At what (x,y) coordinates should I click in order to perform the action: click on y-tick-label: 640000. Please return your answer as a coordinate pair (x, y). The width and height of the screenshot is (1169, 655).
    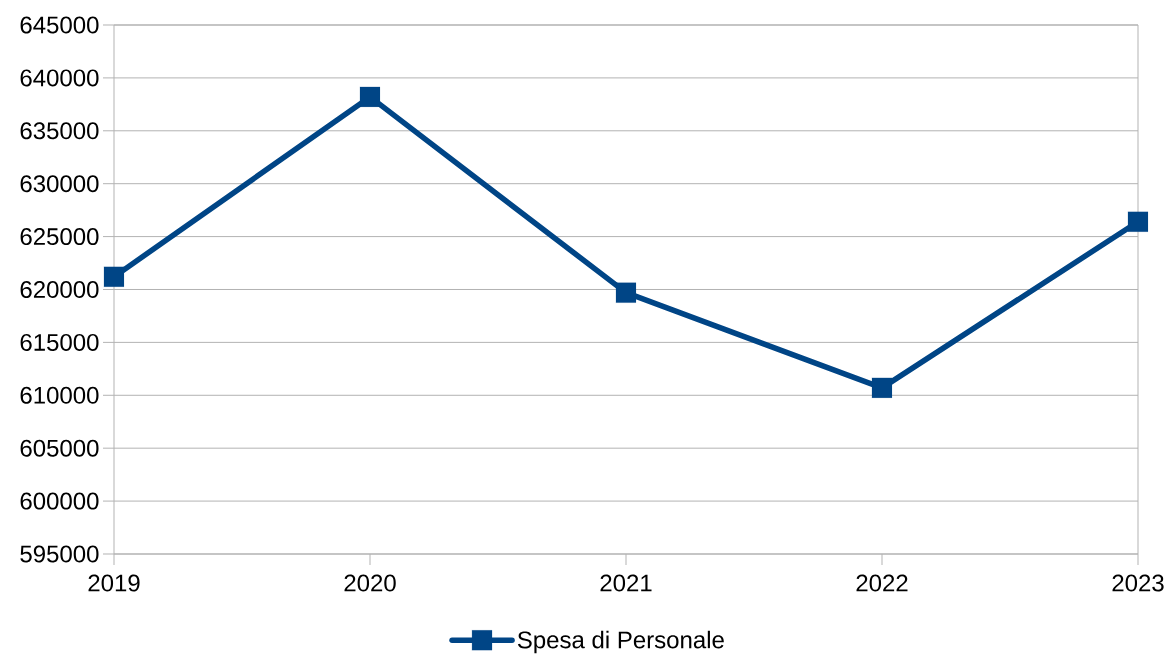
    Looking at the image, I should click on (59, 78).